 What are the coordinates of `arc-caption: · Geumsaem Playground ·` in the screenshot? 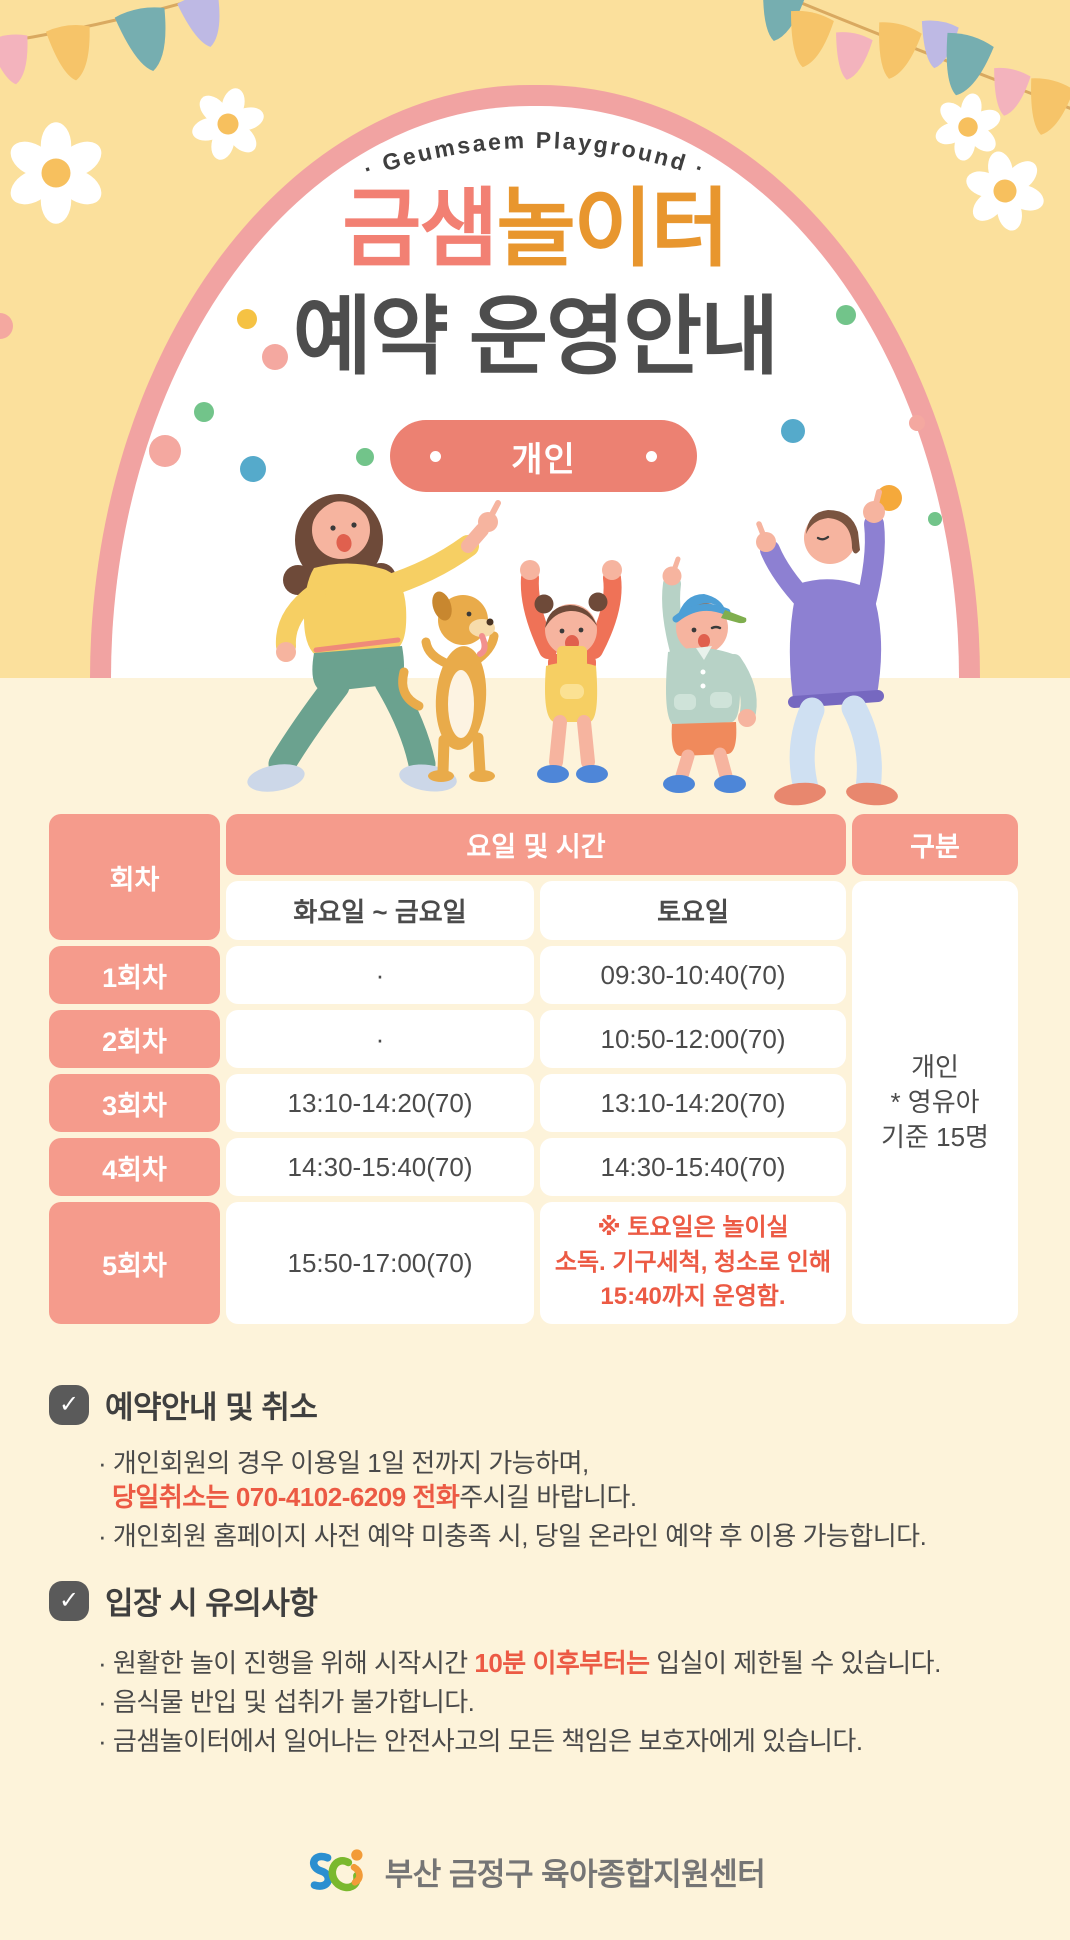 It's located at (534, 154).